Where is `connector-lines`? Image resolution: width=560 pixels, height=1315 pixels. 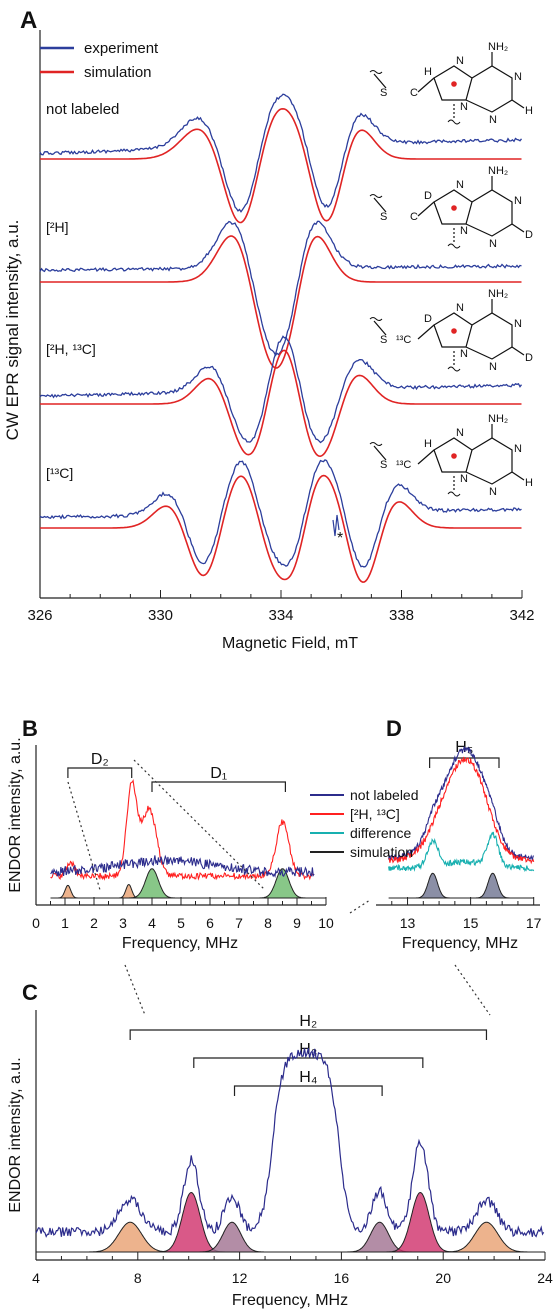 connector-lines is located at coordinates (279, 887).